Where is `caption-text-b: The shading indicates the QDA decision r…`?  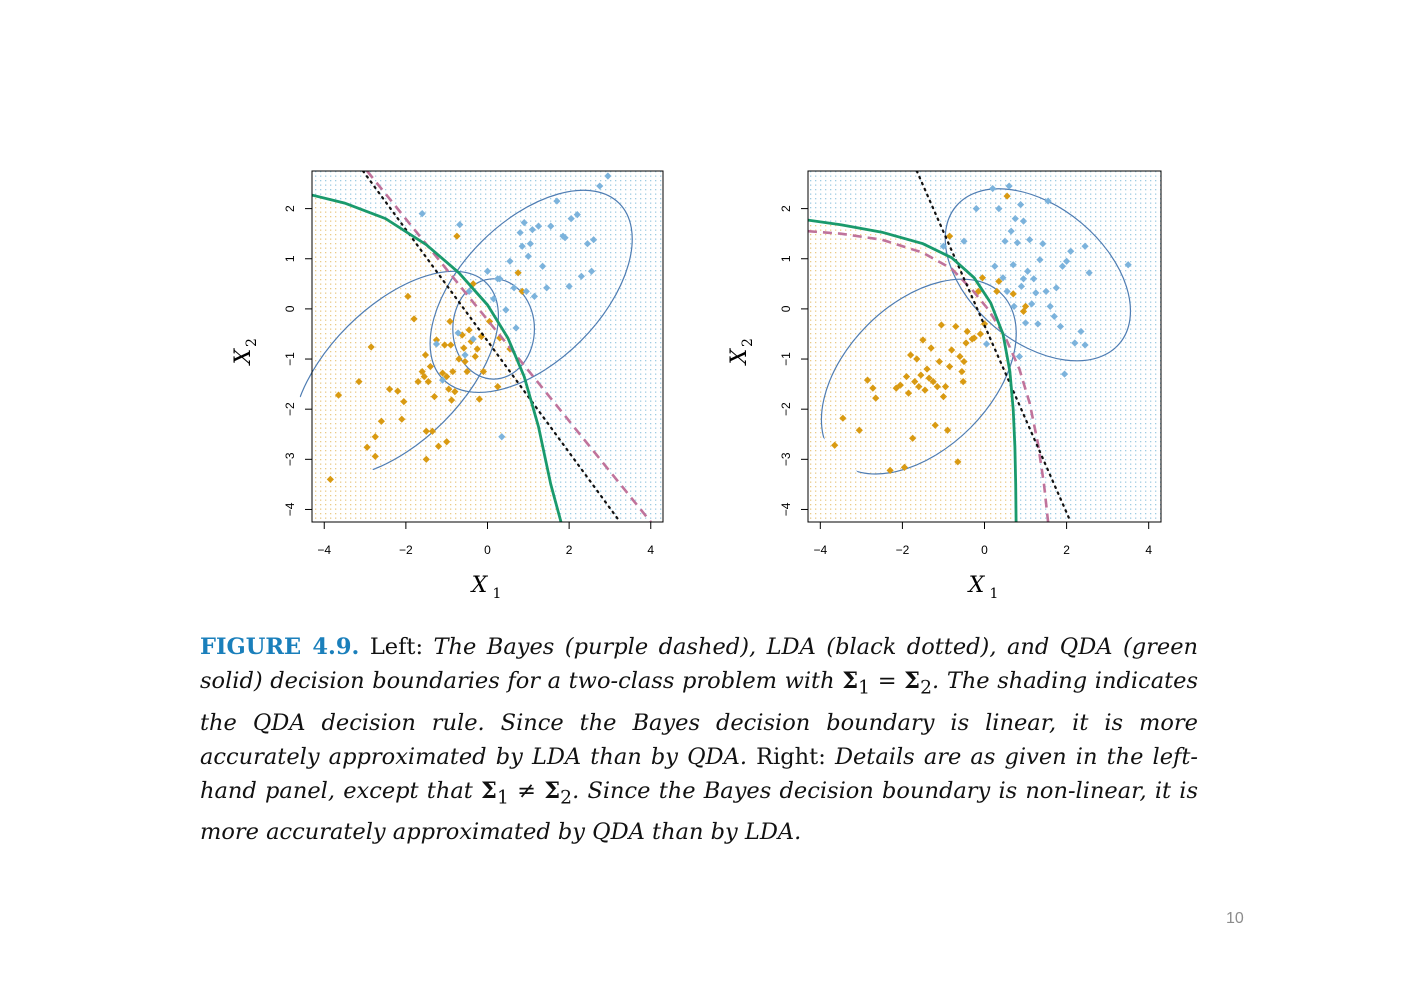 caption-text-b: The shading indicates the QDA decision r… is located at coordinates (699, 719).